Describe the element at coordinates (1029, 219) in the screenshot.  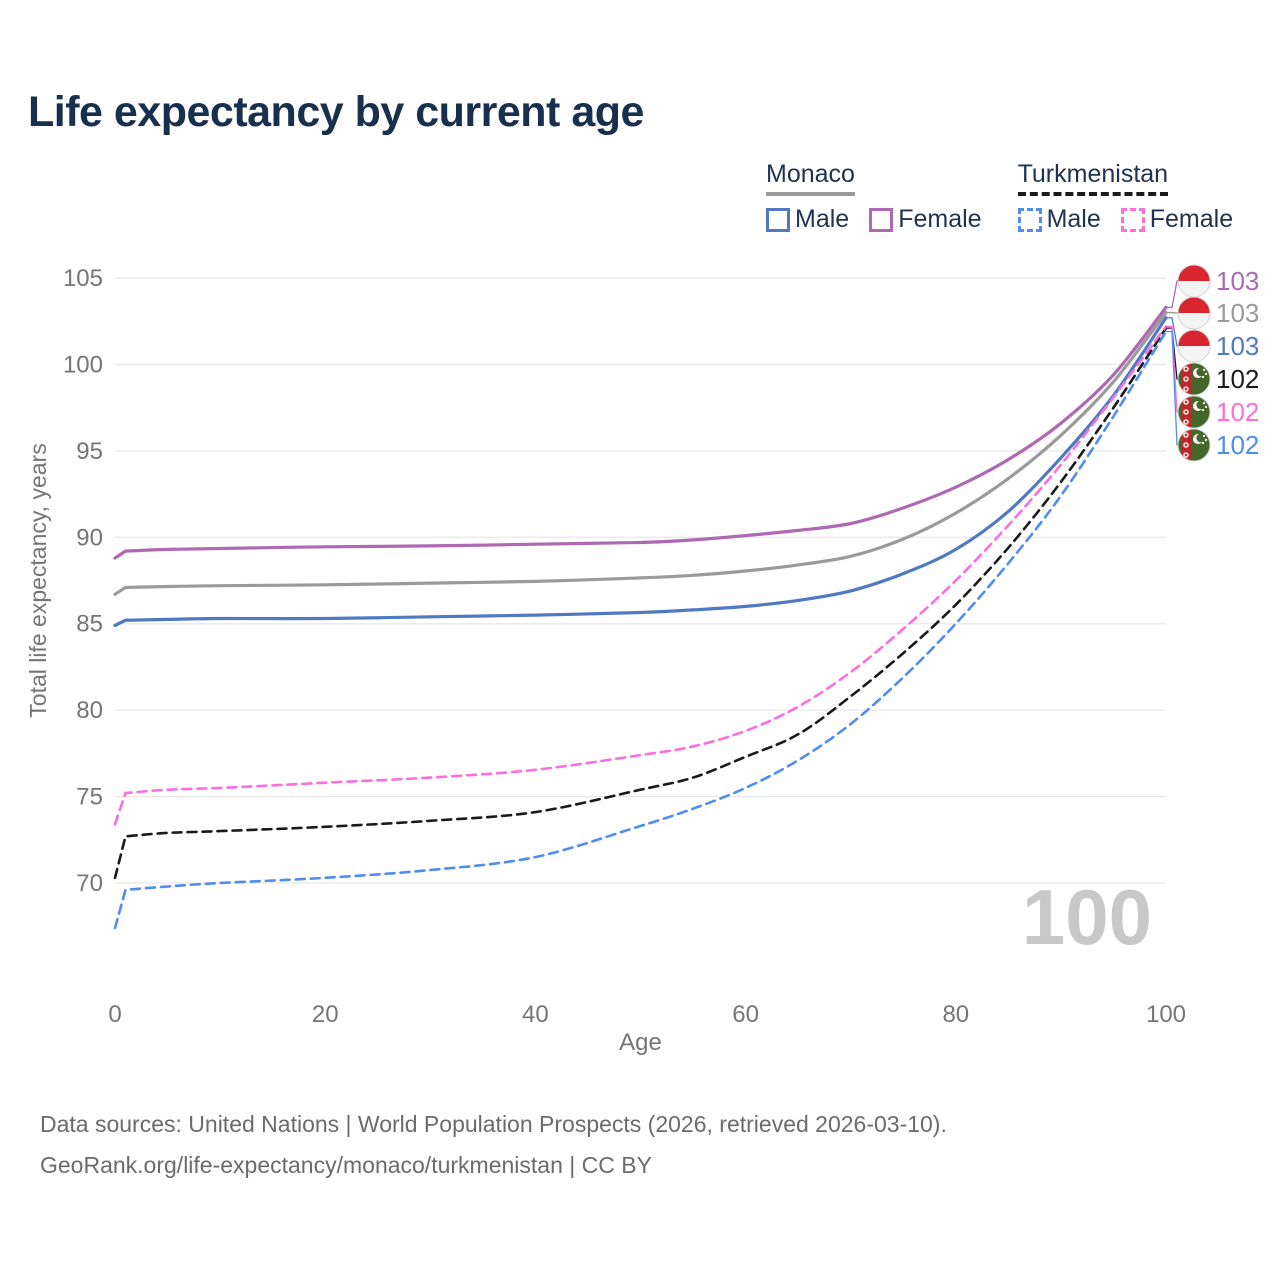
I see `turkmenistan-male-swatch-icon` at that location.